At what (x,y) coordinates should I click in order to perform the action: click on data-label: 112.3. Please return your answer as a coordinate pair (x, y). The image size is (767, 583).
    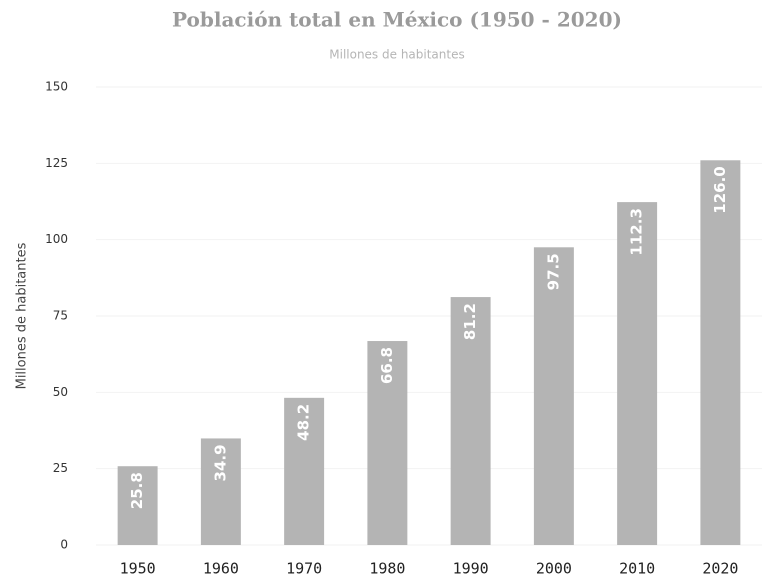
    Looking at the image, I should click on (637, 231).